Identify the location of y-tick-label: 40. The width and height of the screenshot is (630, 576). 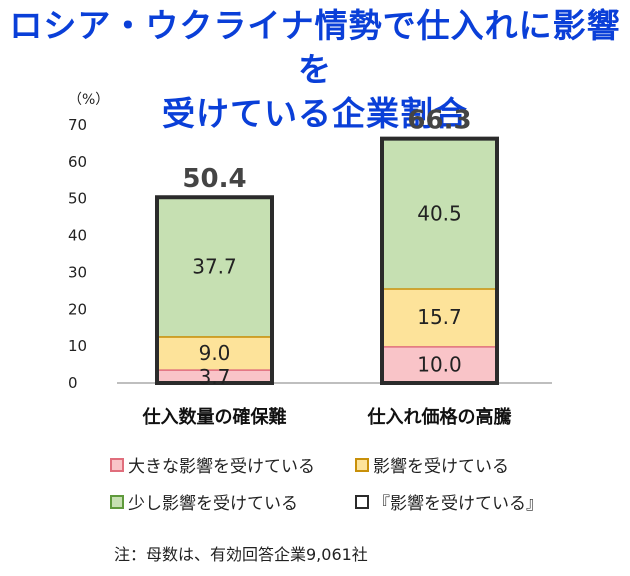
(77, 236).